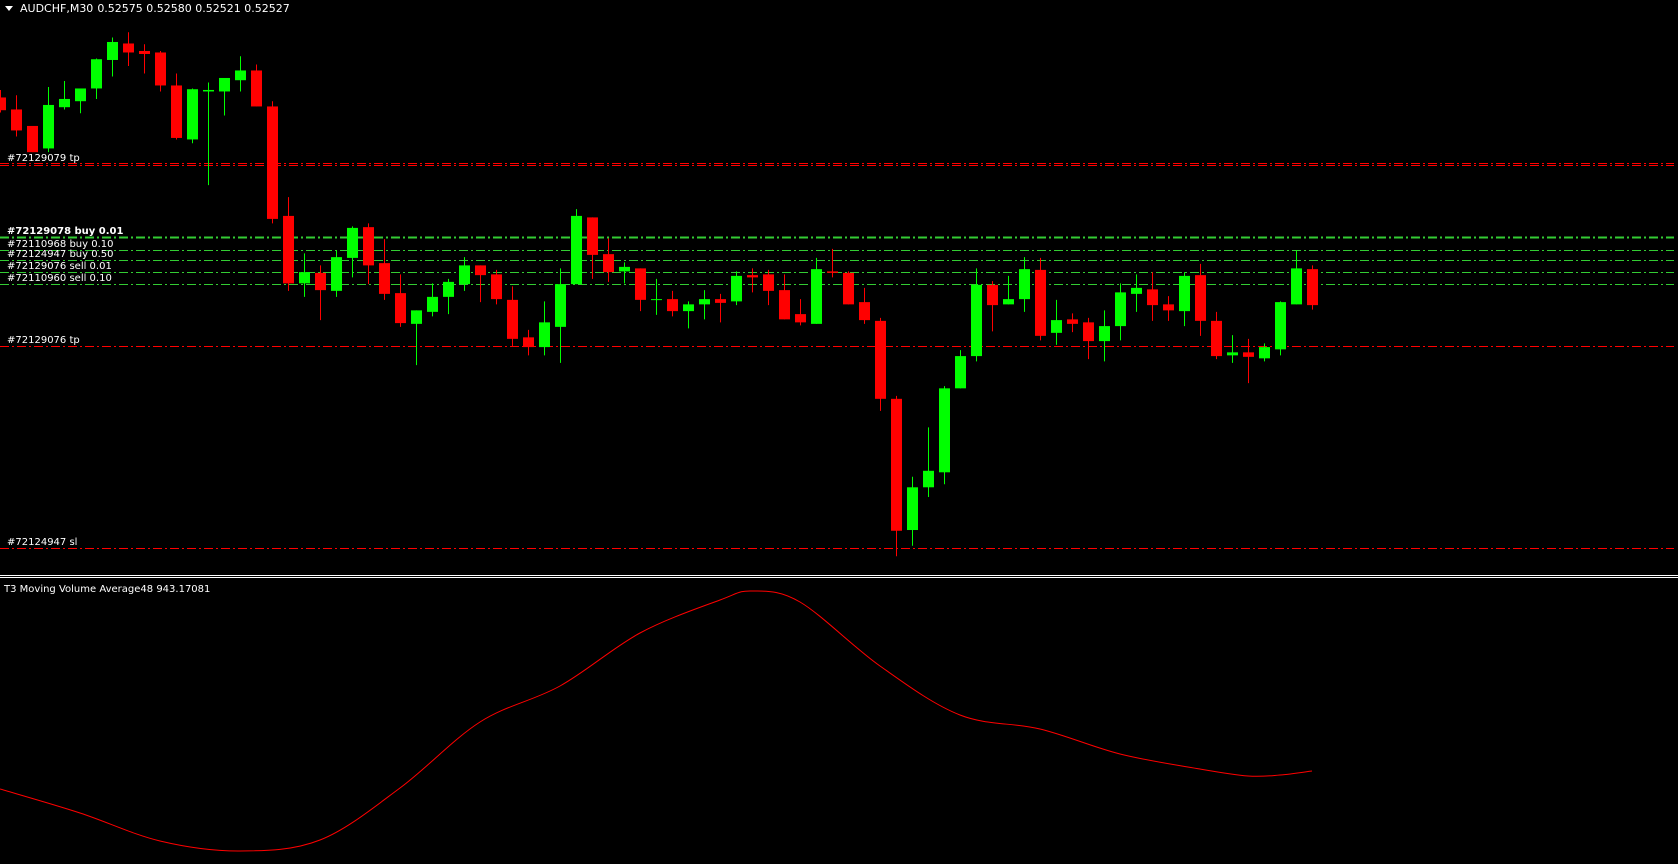 Image resolution: width=1678 pixels, height=864 pixels. Describe the element at coordinates (183, 589) in the screenshot. I see `indicator-value: 943.17081` at that location.